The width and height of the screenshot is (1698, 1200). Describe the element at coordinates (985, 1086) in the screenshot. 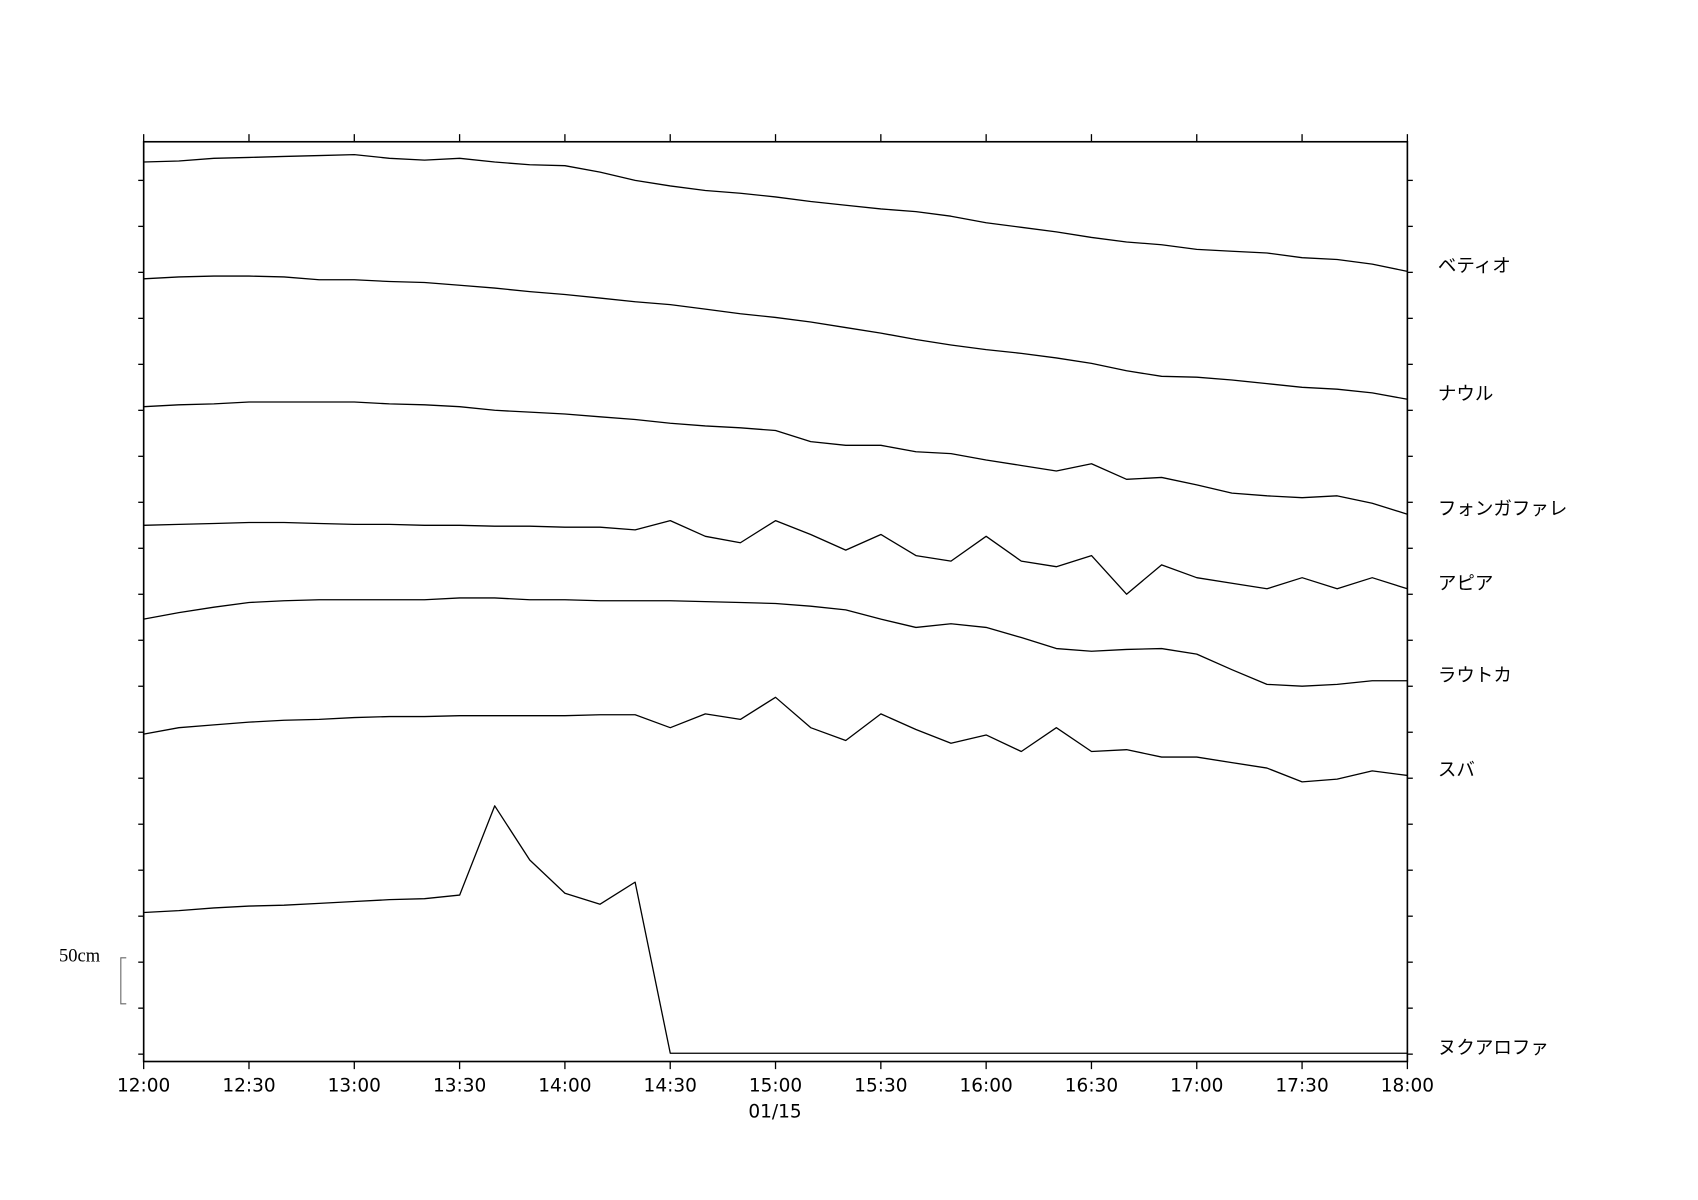

I see `x-tick-label: 16:00` at that location.